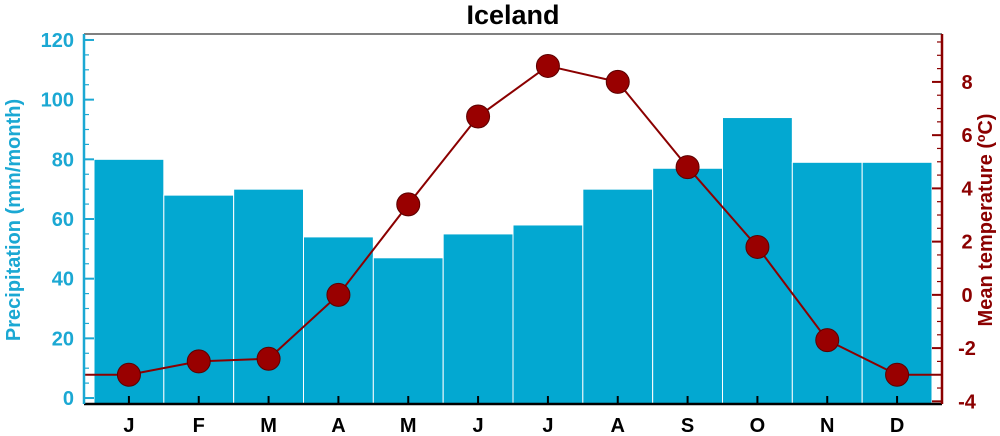 This screenshot has height=436, width=1000. What do you see at coordinates (966, 296) in the screenshot?
I see `right-tick-label: 0` at bounding box center [966, 296].